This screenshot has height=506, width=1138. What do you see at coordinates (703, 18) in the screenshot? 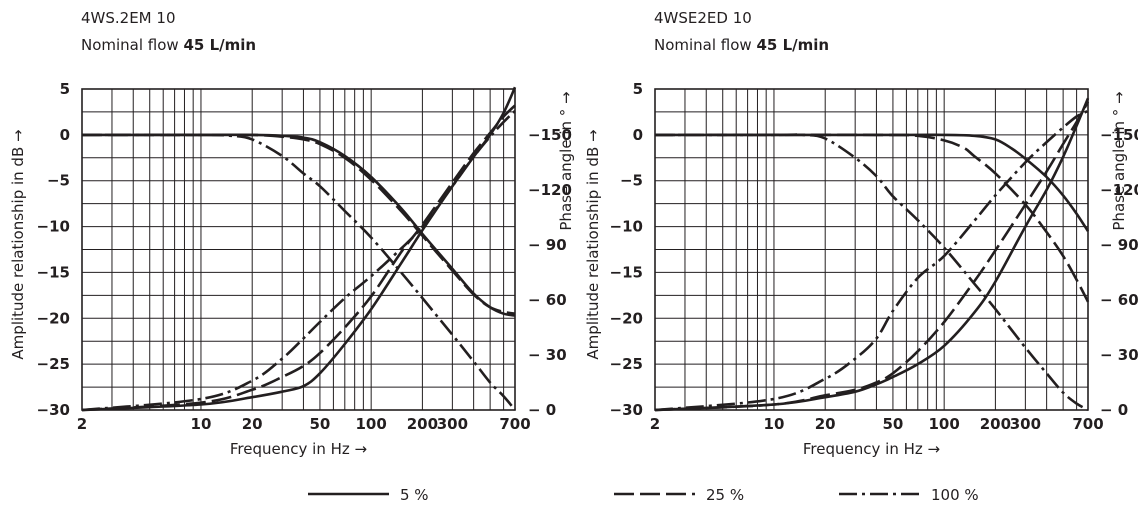
I see `chart-title: 4WSE2ED 10` at bounding box center [703, 18].